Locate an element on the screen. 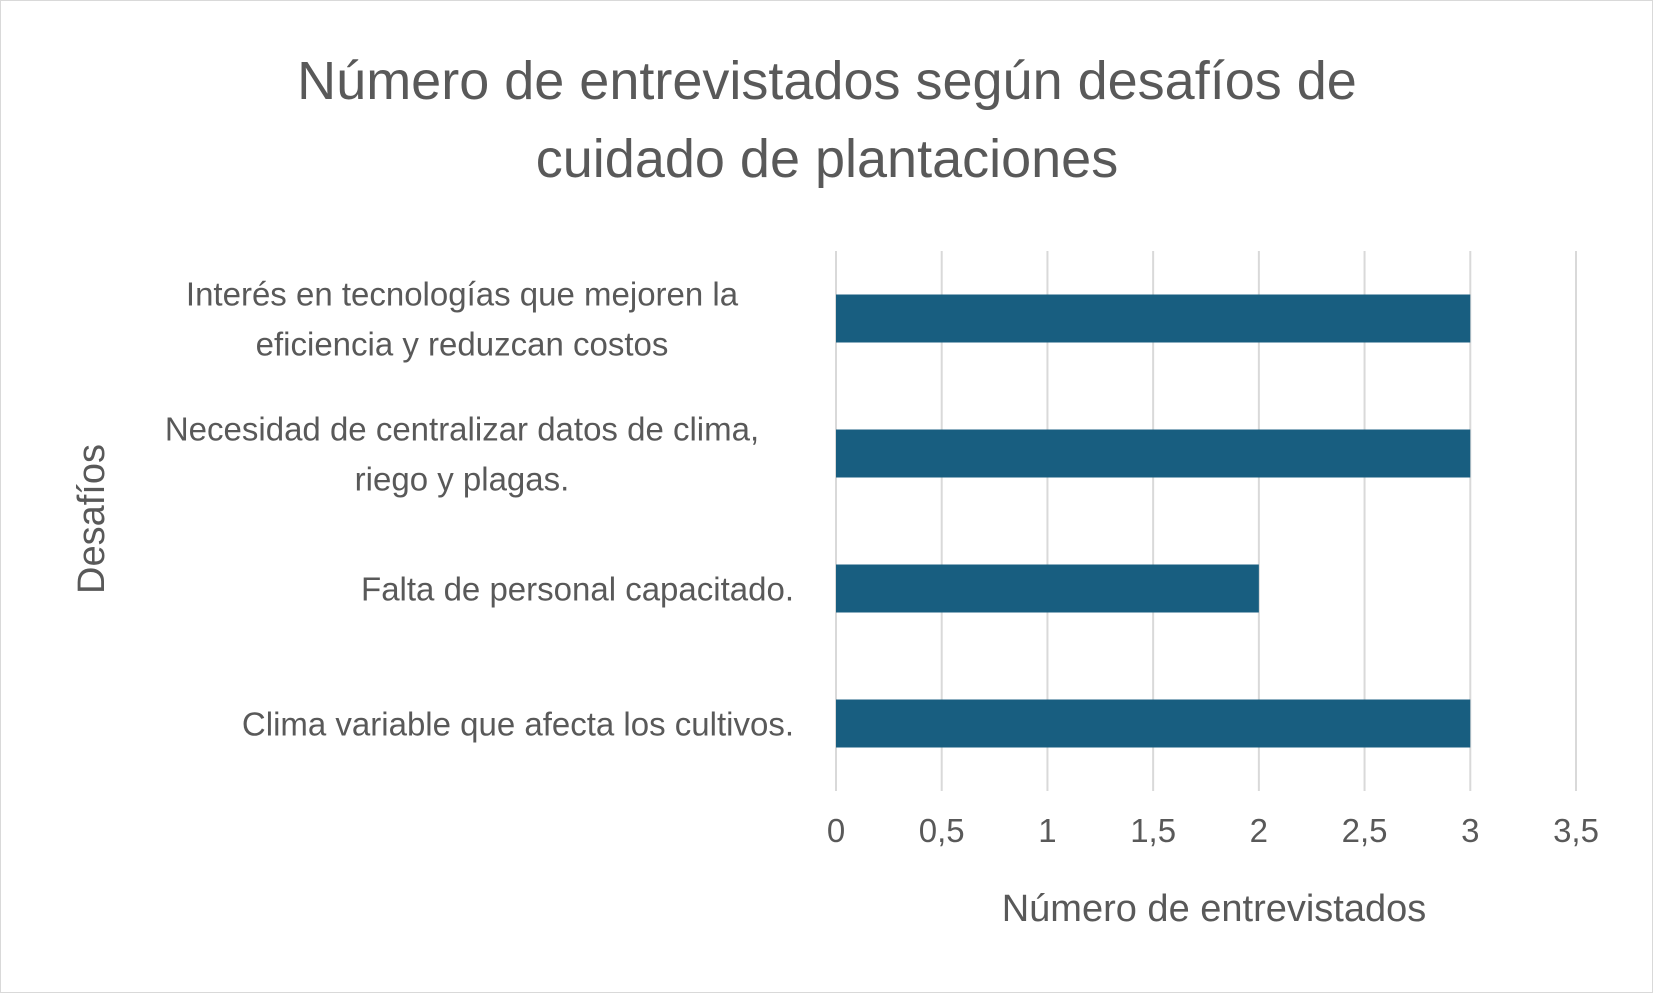  category-label: Falta de personal capacitado. is located at coordinates (577, 589).